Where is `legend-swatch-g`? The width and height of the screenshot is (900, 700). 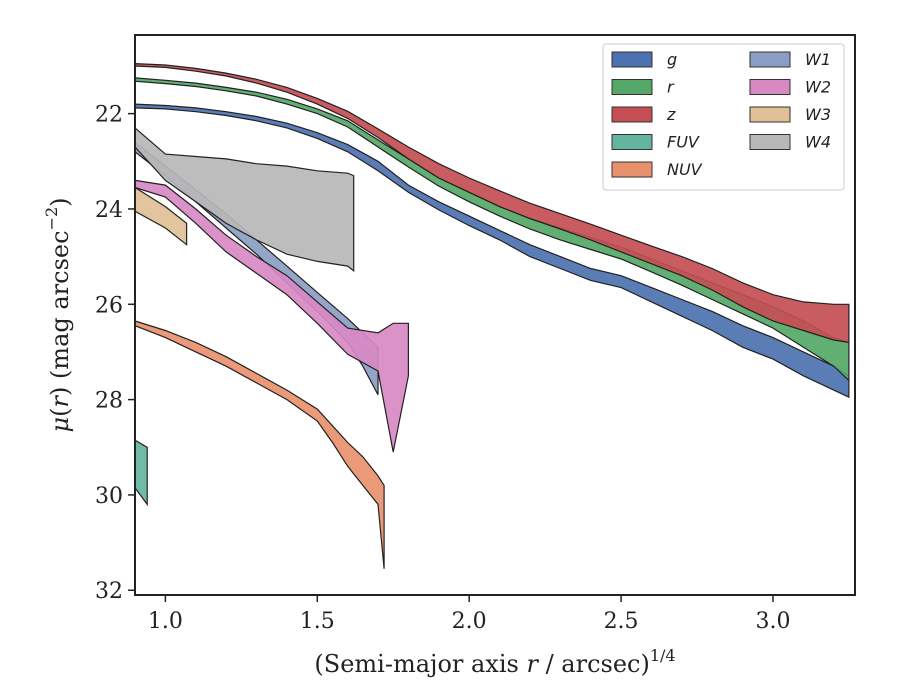 legend-swatch-g is located at coordinates (632, 59).